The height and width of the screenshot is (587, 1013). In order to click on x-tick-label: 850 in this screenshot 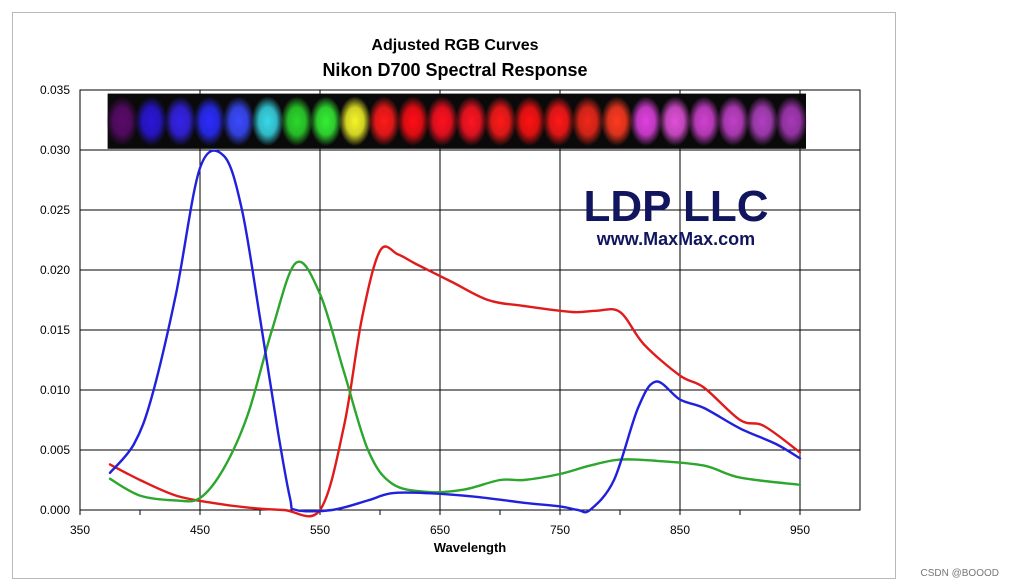, I will do `click(680, 530)`.